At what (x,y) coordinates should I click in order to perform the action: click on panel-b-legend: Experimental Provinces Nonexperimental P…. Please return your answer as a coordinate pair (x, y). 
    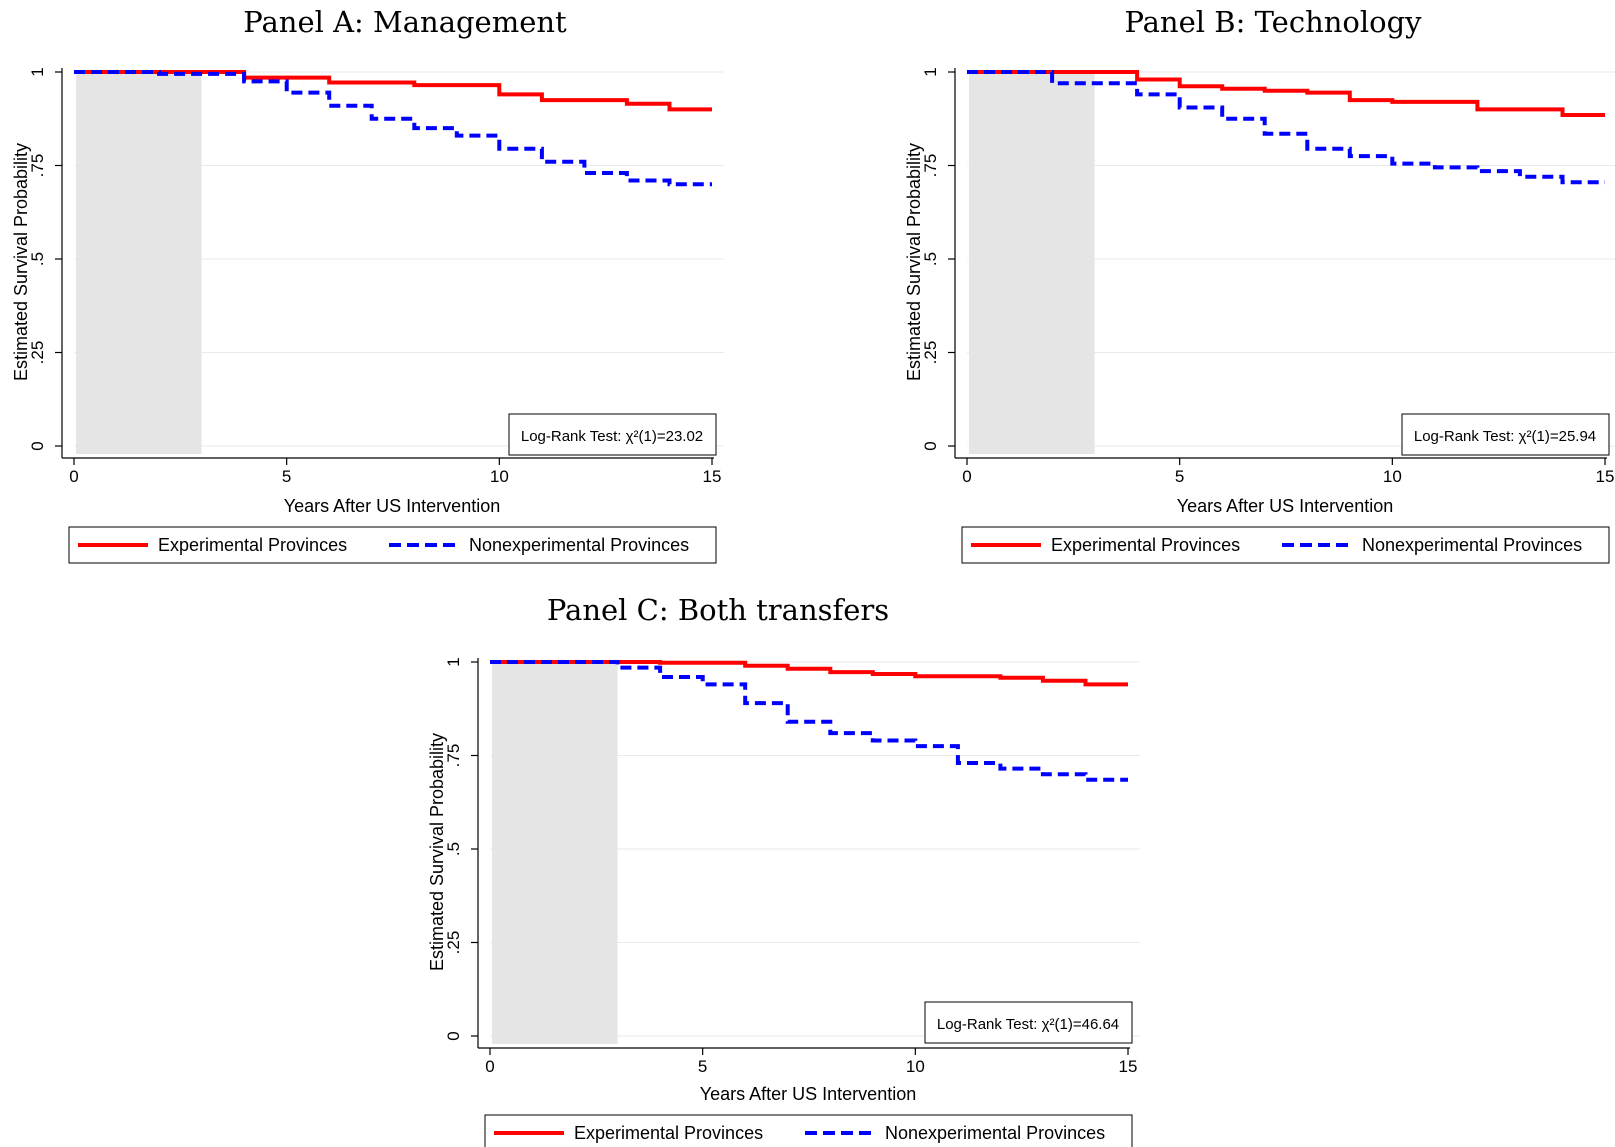
    Looking at the image, I should click on (1285, 545).